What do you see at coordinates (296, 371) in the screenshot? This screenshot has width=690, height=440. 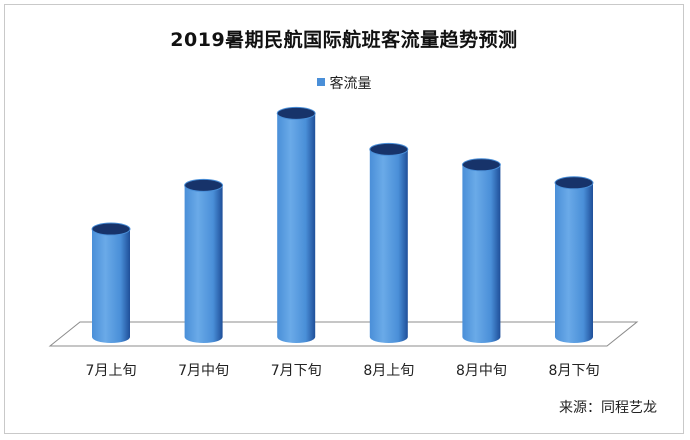 I see `x-tick-label: 7月下旬` at bounding box center [296, 371].